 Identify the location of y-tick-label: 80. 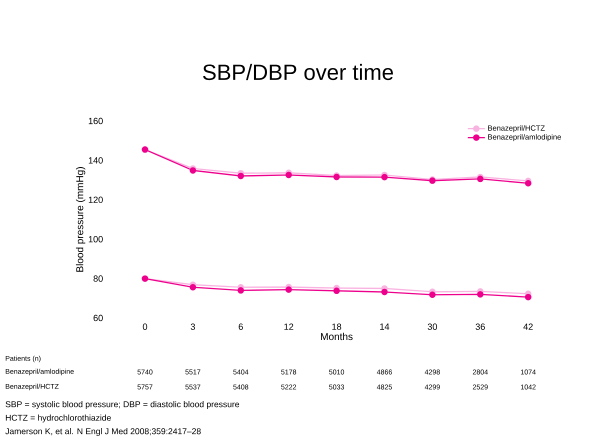
(98, 278).